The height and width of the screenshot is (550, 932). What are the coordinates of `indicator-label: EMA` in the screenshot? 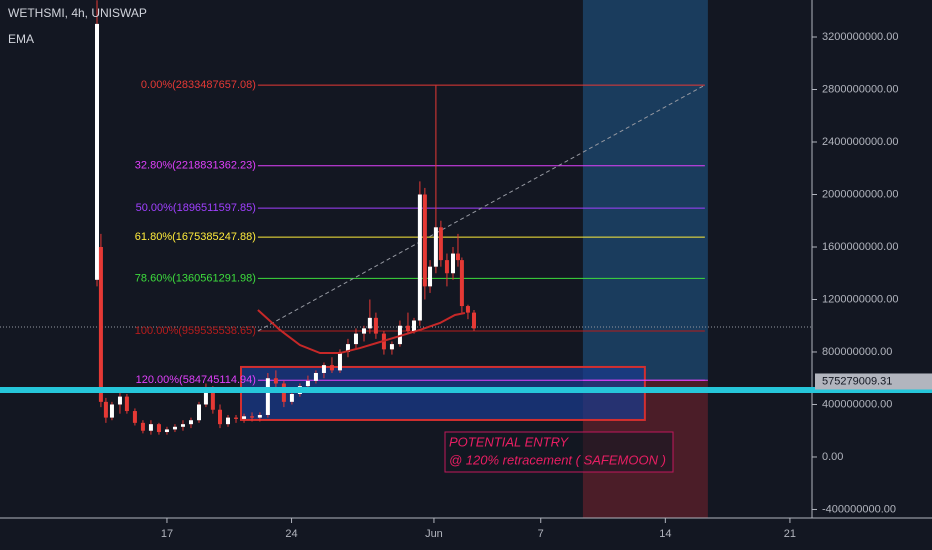 It's located at (21, 39).